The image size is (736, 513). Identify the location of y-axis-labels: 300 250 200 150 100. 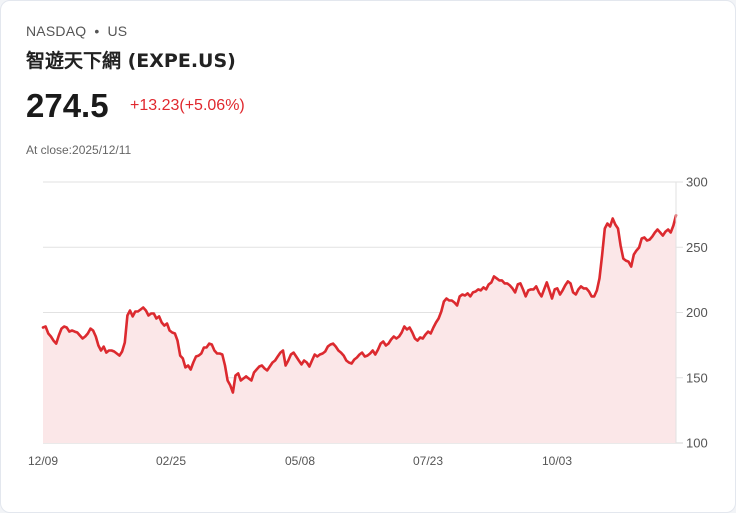
(697, 313).